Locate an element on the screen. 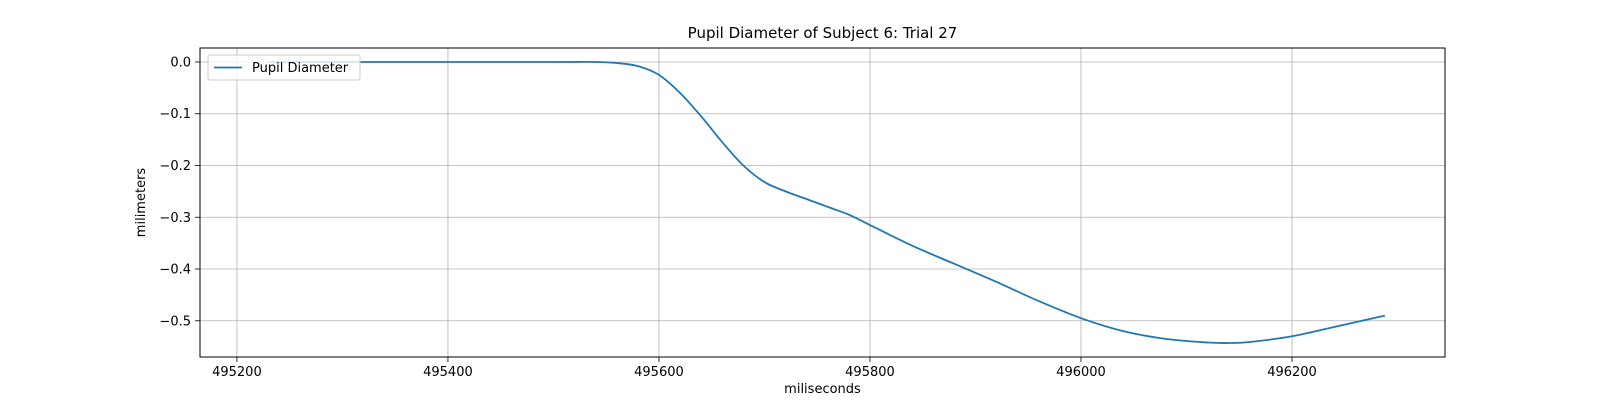 The image size is (1600, 404). x-tick-label: 496200 is located at coordinates (1292, 372).